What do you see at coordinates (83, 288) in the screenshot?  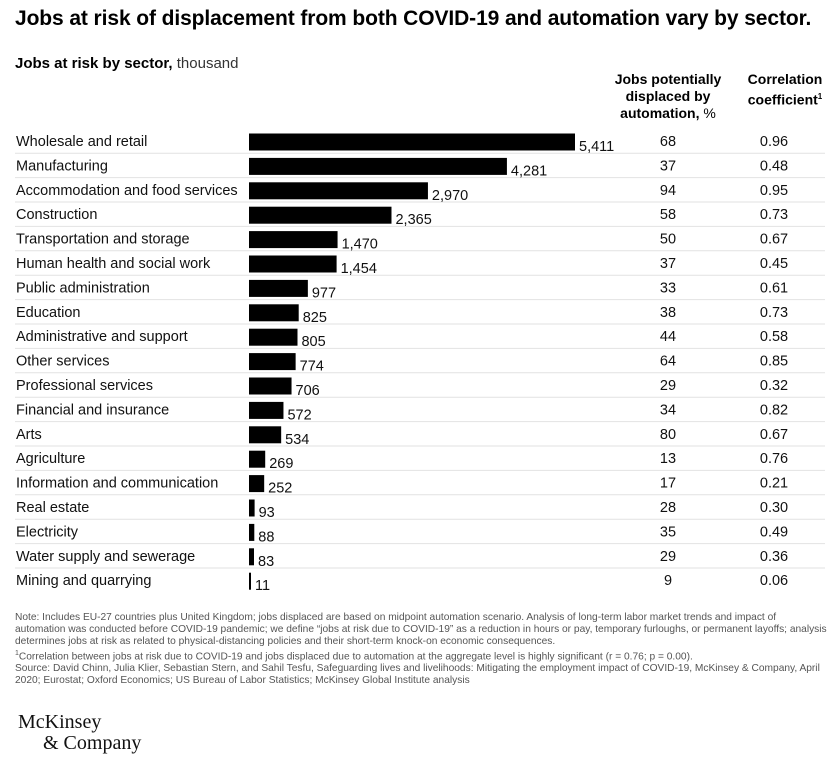 I see `category-label: Public administration` at bounding box center [83, 288].